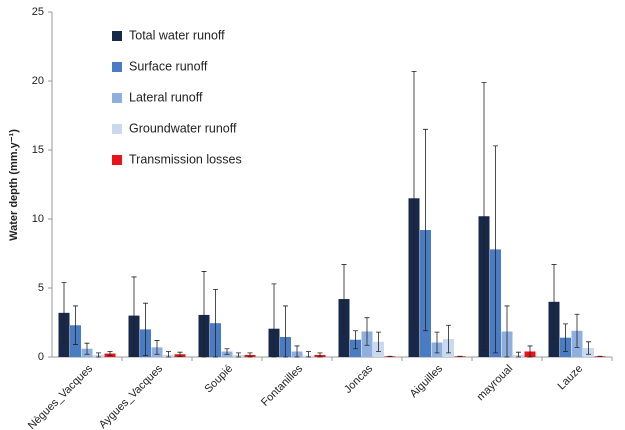  I want to click on x-tick-label: Joncas, so click(358, 378).